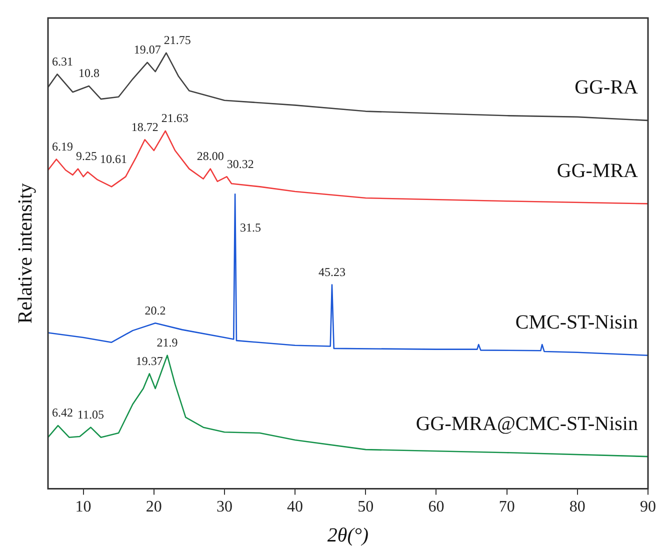 This screenshot has height=560, width=667. Describe the element at coordinates (576, 323) in the screenshot. I see `series-label: CMC-ST-Nisin` at that location.